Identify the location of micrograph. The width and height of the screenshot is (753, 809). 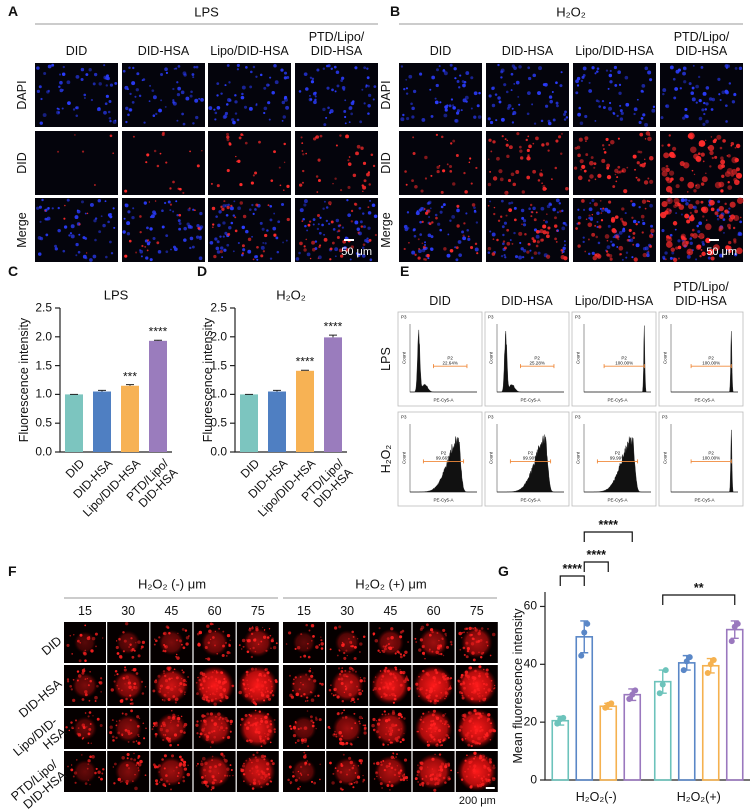
(76, 163).